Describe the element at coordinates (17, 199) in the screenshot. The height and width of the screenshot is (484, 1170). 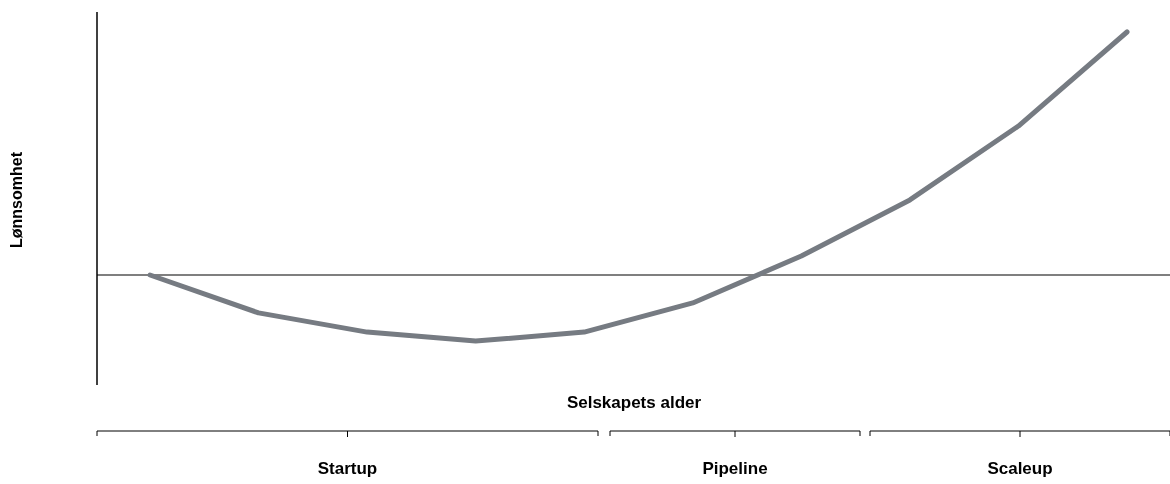
I see `y-axis-title: Lønnsomhet` at that location.